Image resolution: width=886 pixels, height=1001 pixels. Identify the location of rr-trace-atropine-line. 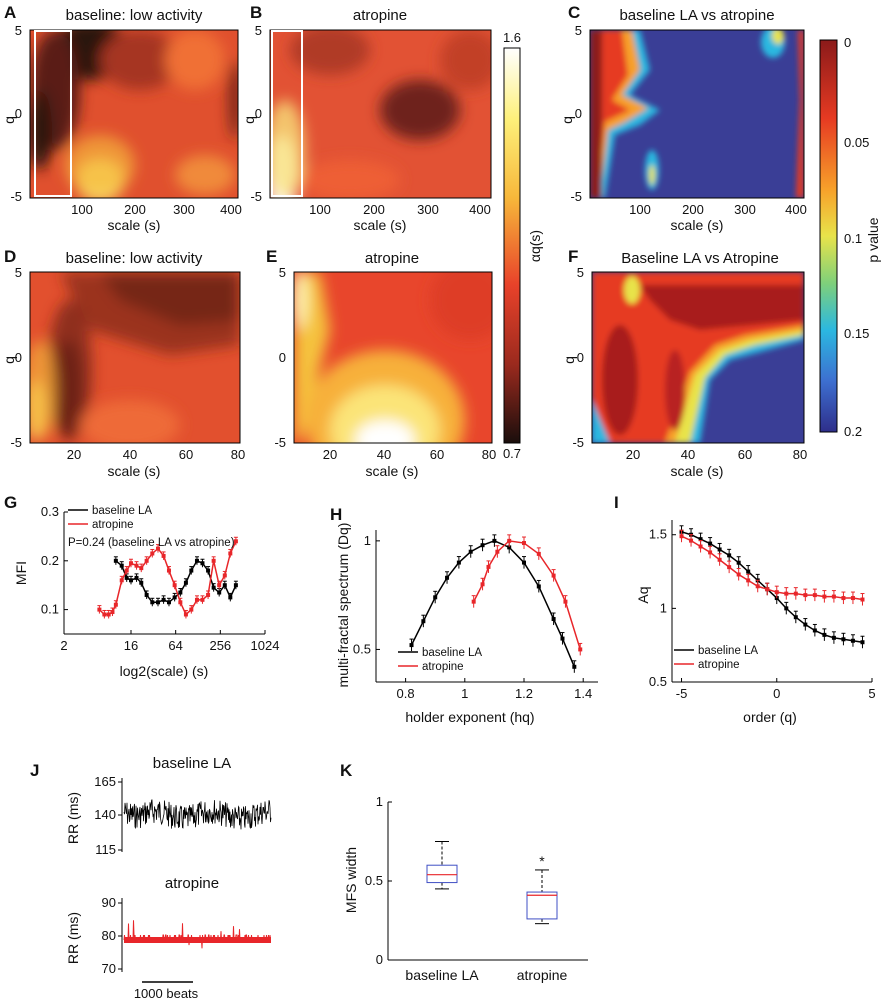
(197, 934).